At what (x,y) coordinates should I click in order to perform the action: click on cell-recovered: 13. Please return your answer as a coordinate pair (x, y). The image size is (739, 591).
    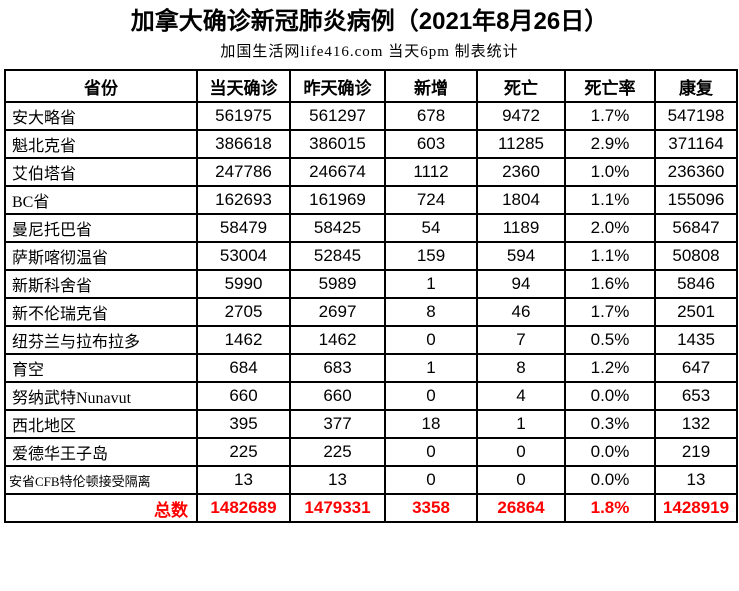
    Looking at the image, I should click on (696, 480).